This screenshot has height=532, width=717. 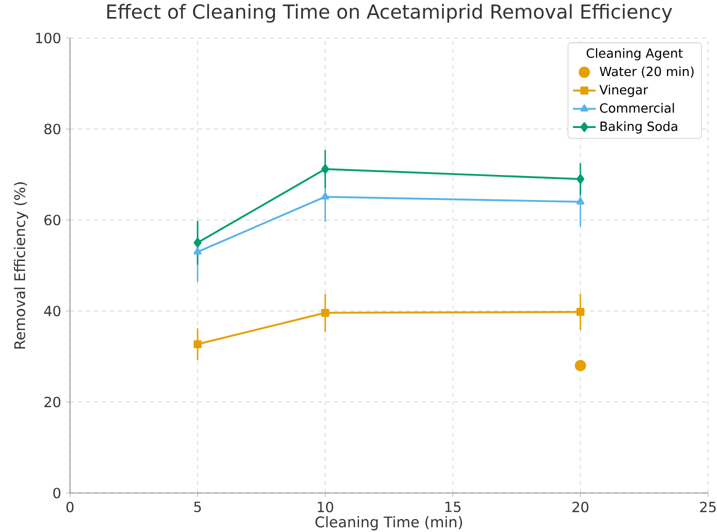 What do you see at coordinates (52, 129) in the screenshot?
I see `y-tick-label: 80` at bounding box center [52, 129].